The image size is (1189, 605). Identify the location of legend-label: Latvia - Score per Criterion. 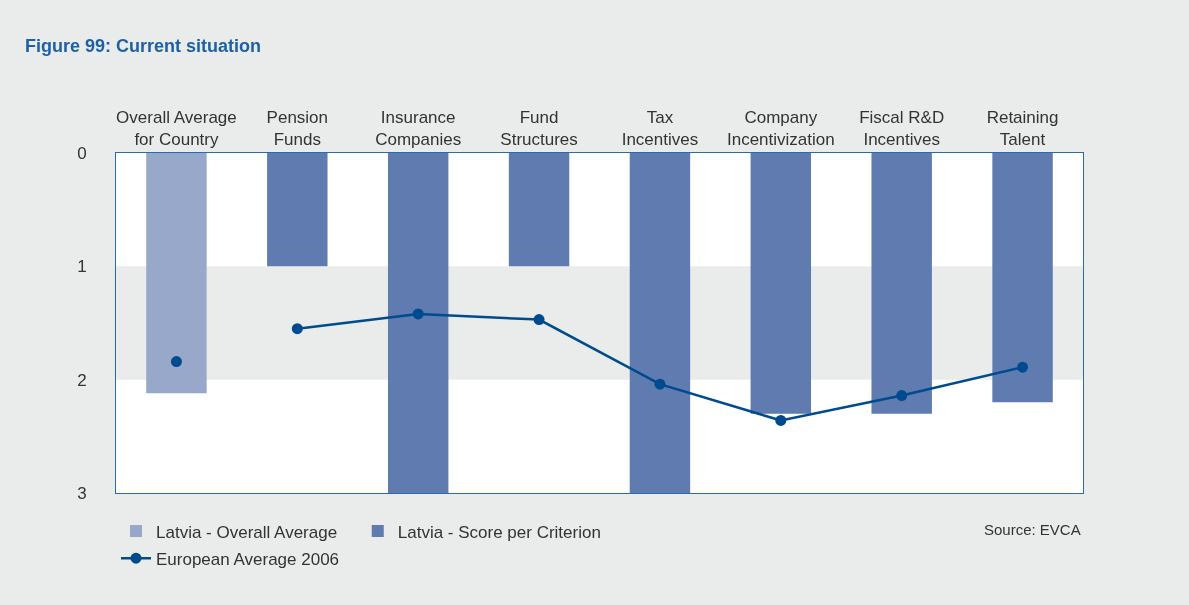
(499, 532).